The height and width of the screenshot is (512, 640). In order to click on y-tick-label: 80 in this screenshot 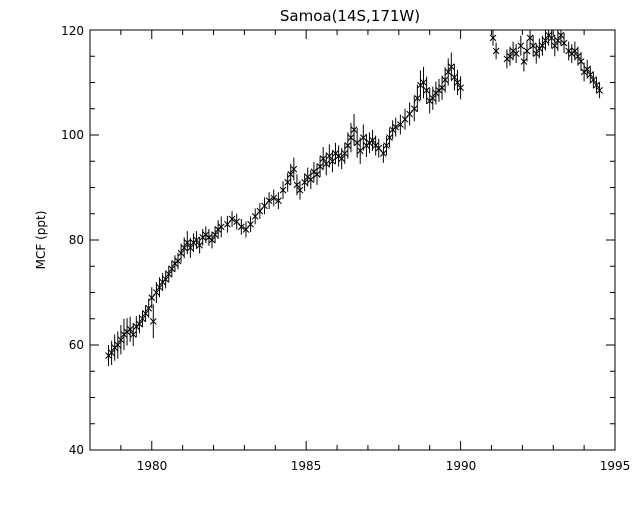, I will do `click(76, 240)`.